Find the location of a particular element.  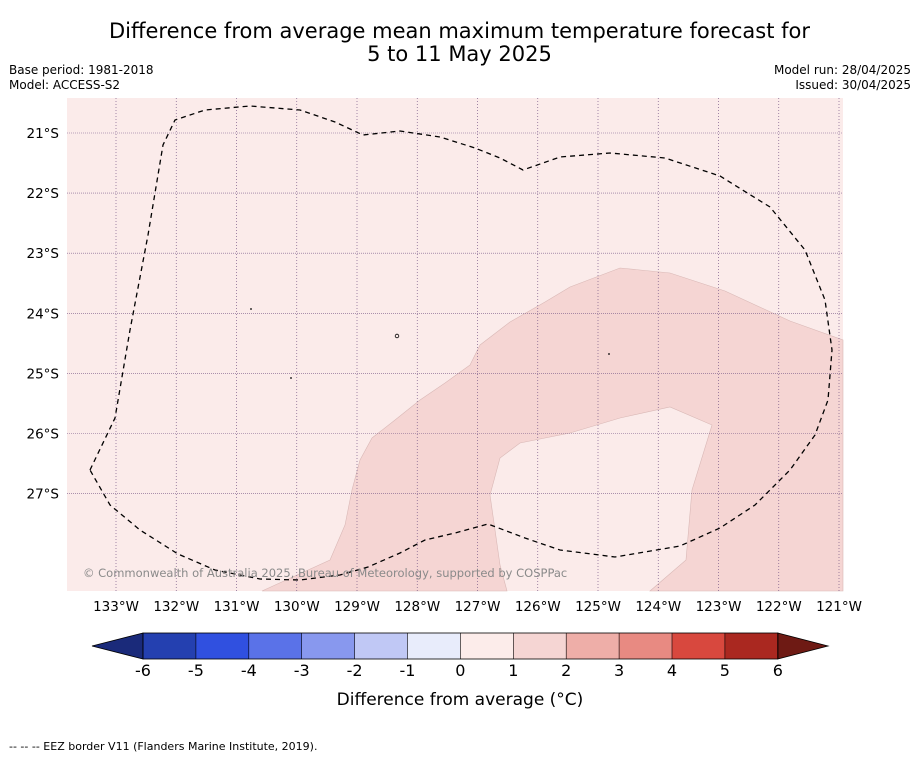

meta-left: Base period: 1981-2018 Model: ACCESS-S2 is located at coordinates (81, 78).